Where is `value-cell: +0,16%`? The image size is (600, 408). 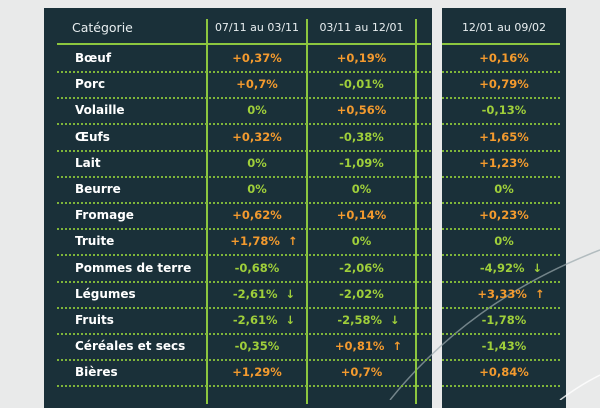
value-cell: +0,16% is located at coordinates (504, 58).